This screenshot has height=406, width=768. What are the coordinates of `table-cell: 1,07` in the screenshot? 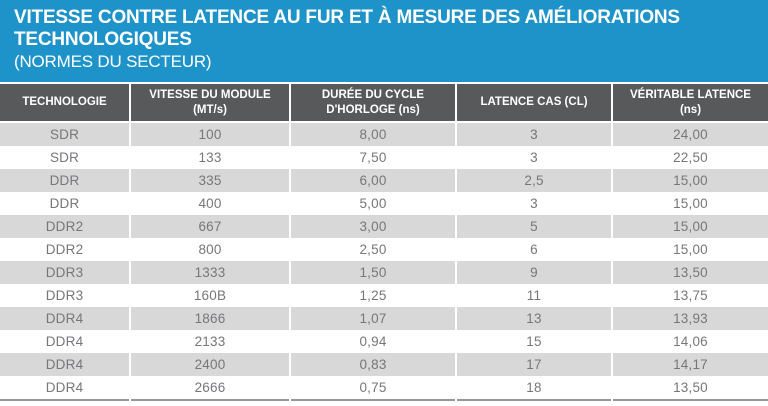 It's located at (372, 318).